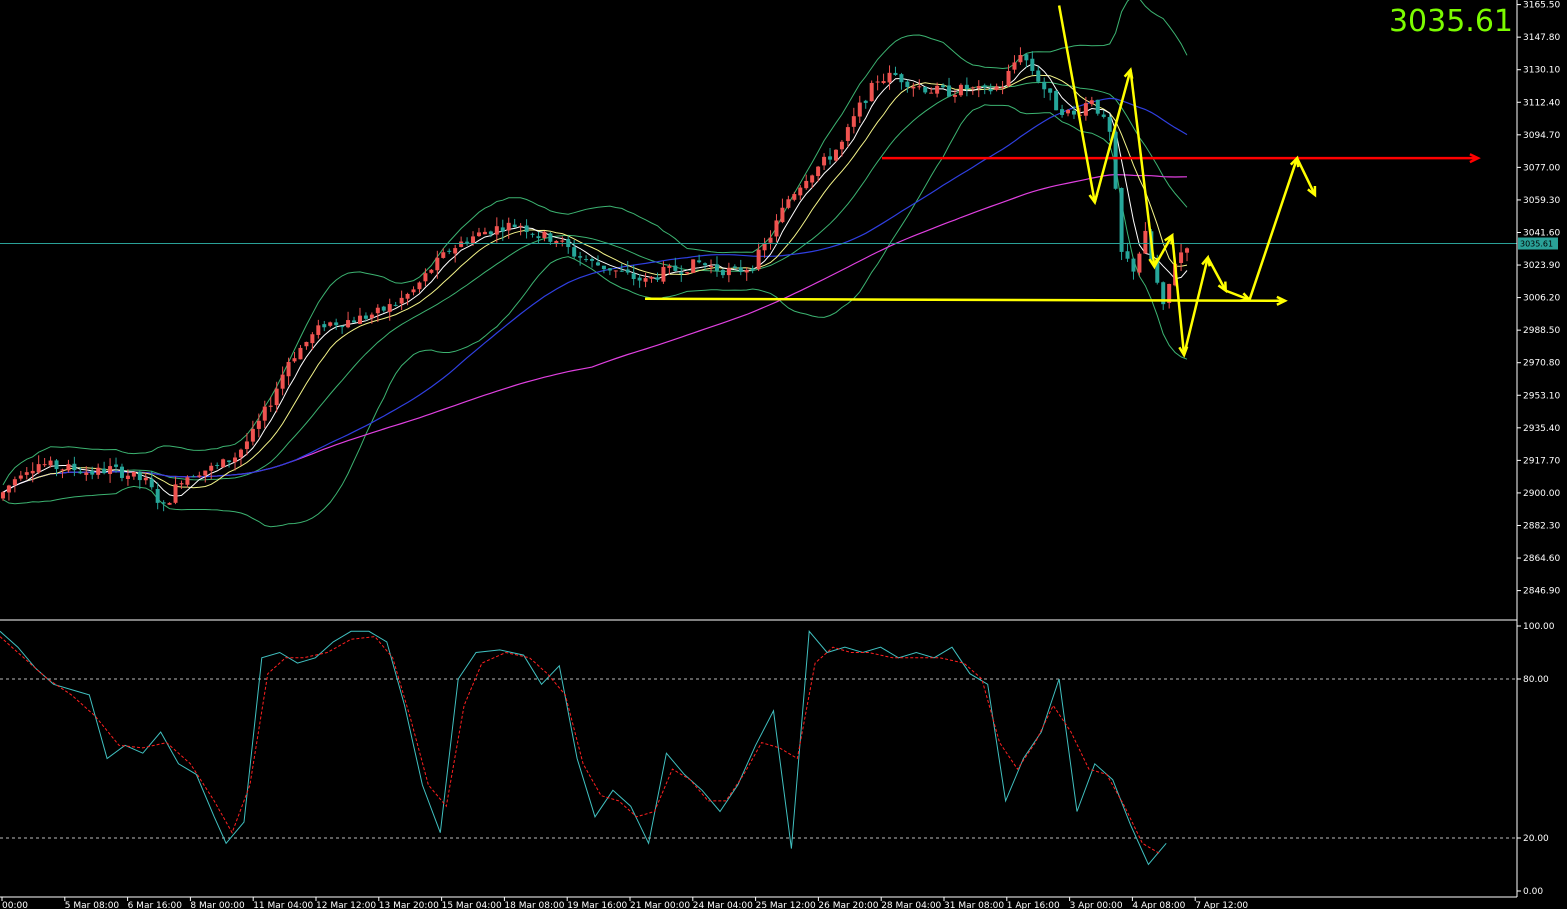 The width and height of the screenshot is (1567, 909). What do you see at coordinates (786, 905) in the screenshot?
I see `time-tick-label: 25 Mar 12:00` at bounding box center [786, 905].